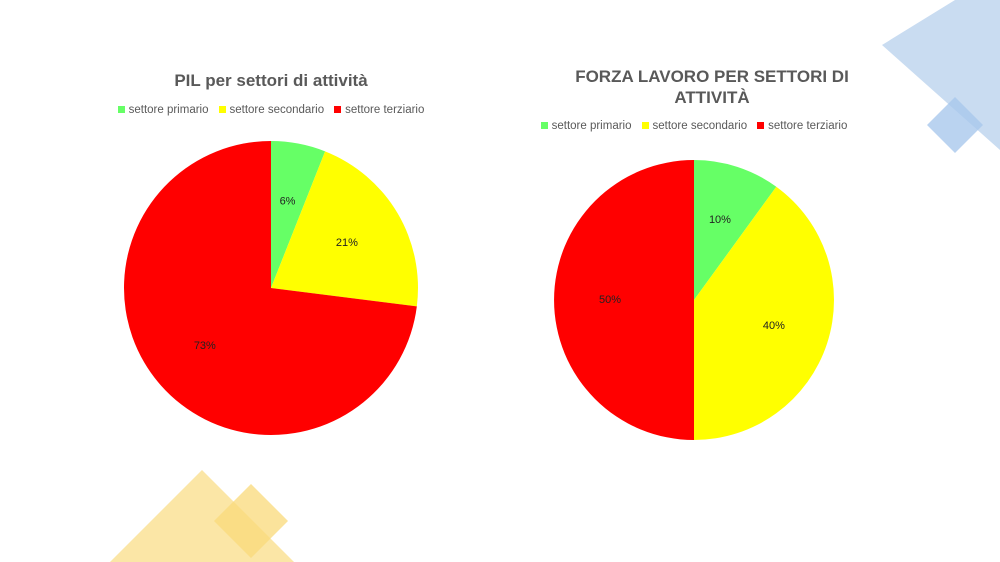  Describe the element at coordinates (271, 80) in the screenshot. I see `chart-title: PIL per settori di attività` at that location.